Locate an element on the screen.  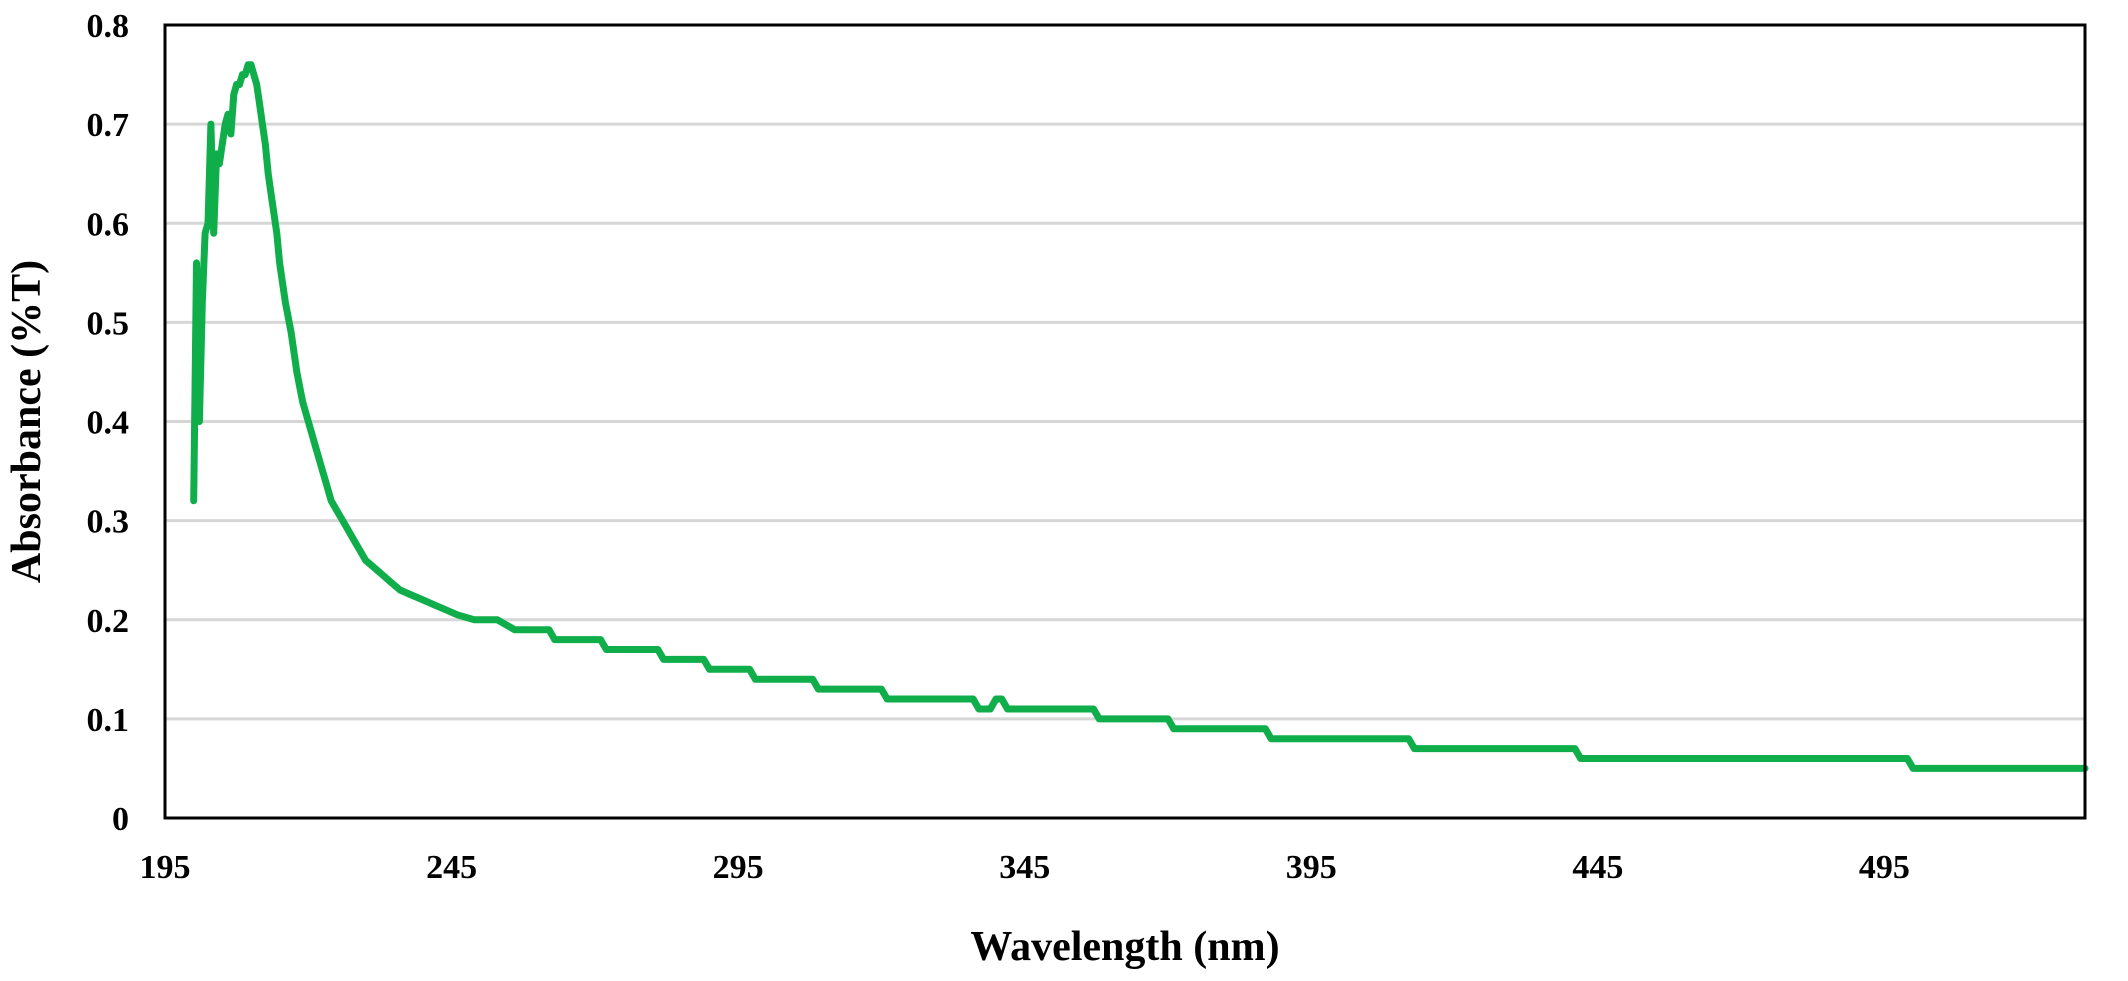
x-tick-label: 195 is located at coordinates (165, 867).